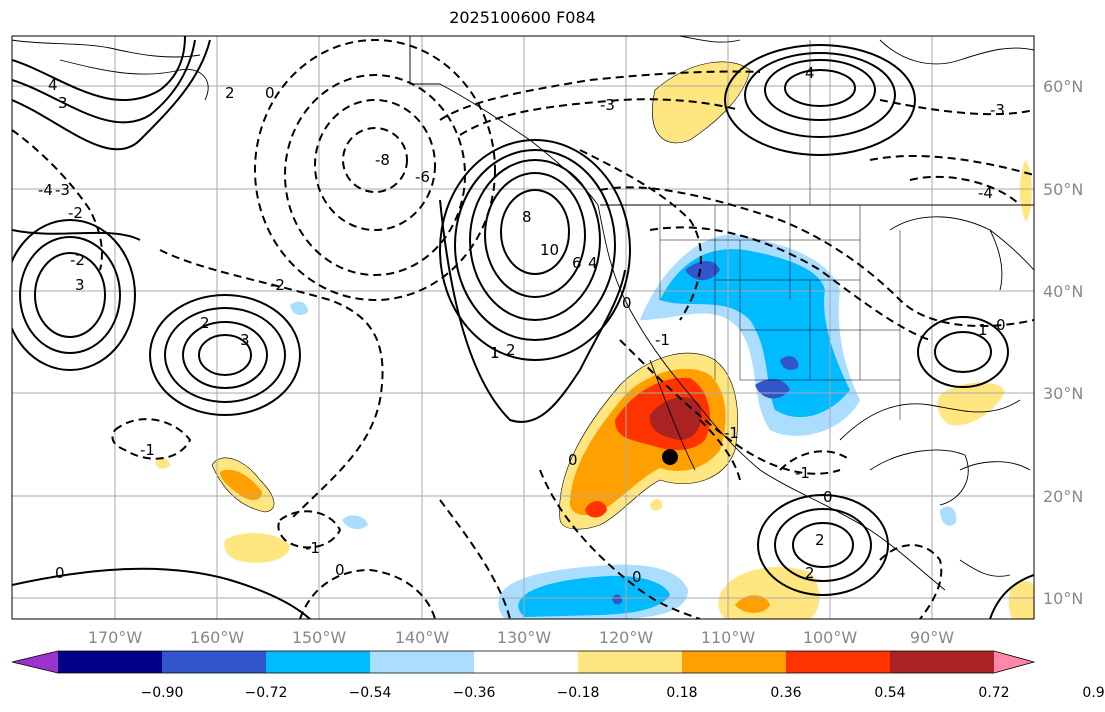 This screenshot has height=712, width=1105. What do you see at coordinates (474, 693) in the screenshot?
I see `colorbar-tick-label: −0.36` at bounding box center [474, 693].